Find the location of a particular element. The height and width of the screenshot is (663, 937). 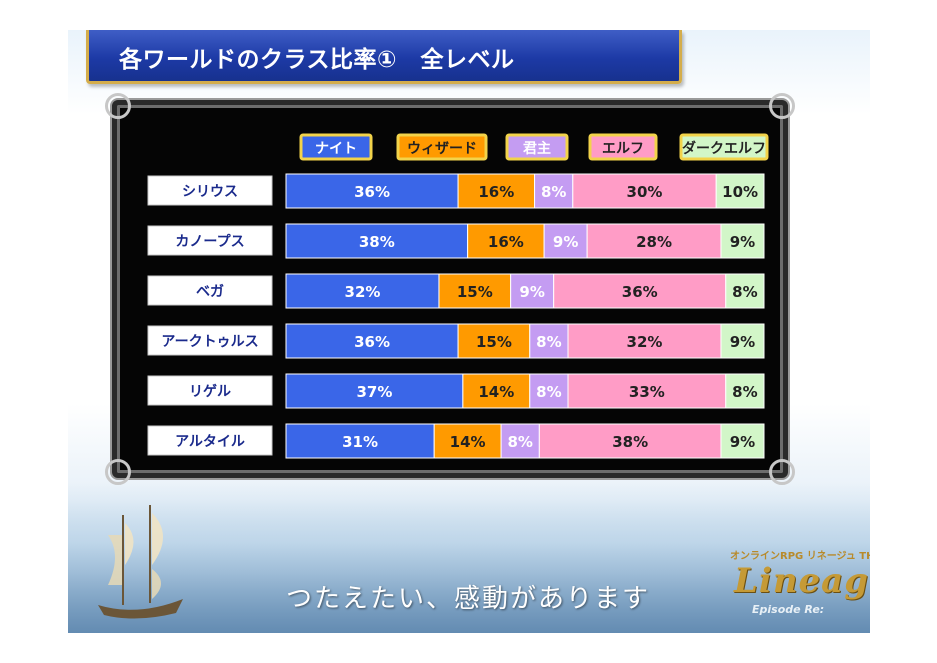

category-text: アルタイル is located at coordinates (210, 442).